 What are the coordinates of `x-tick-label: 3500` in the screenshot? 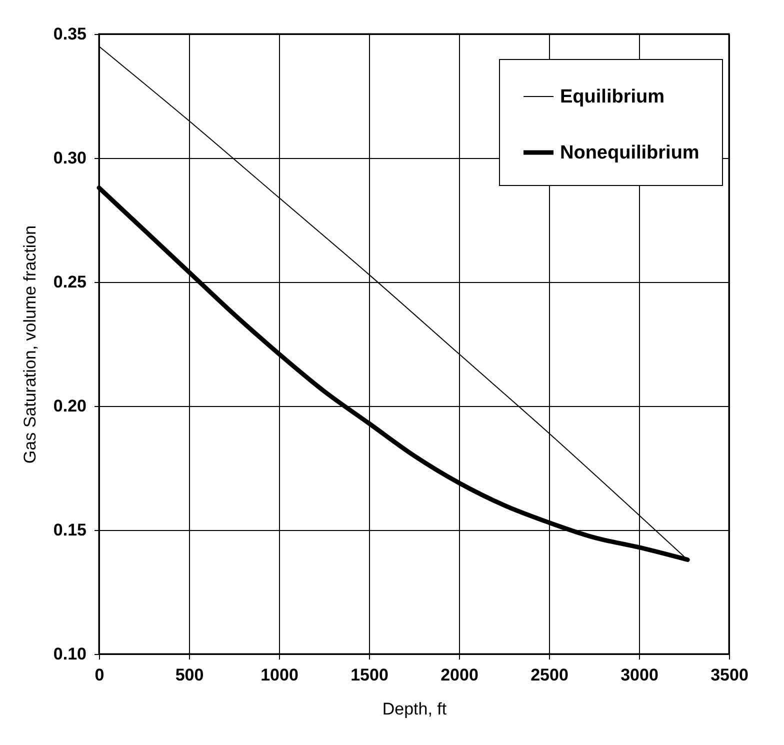 It's located at (729, 675).